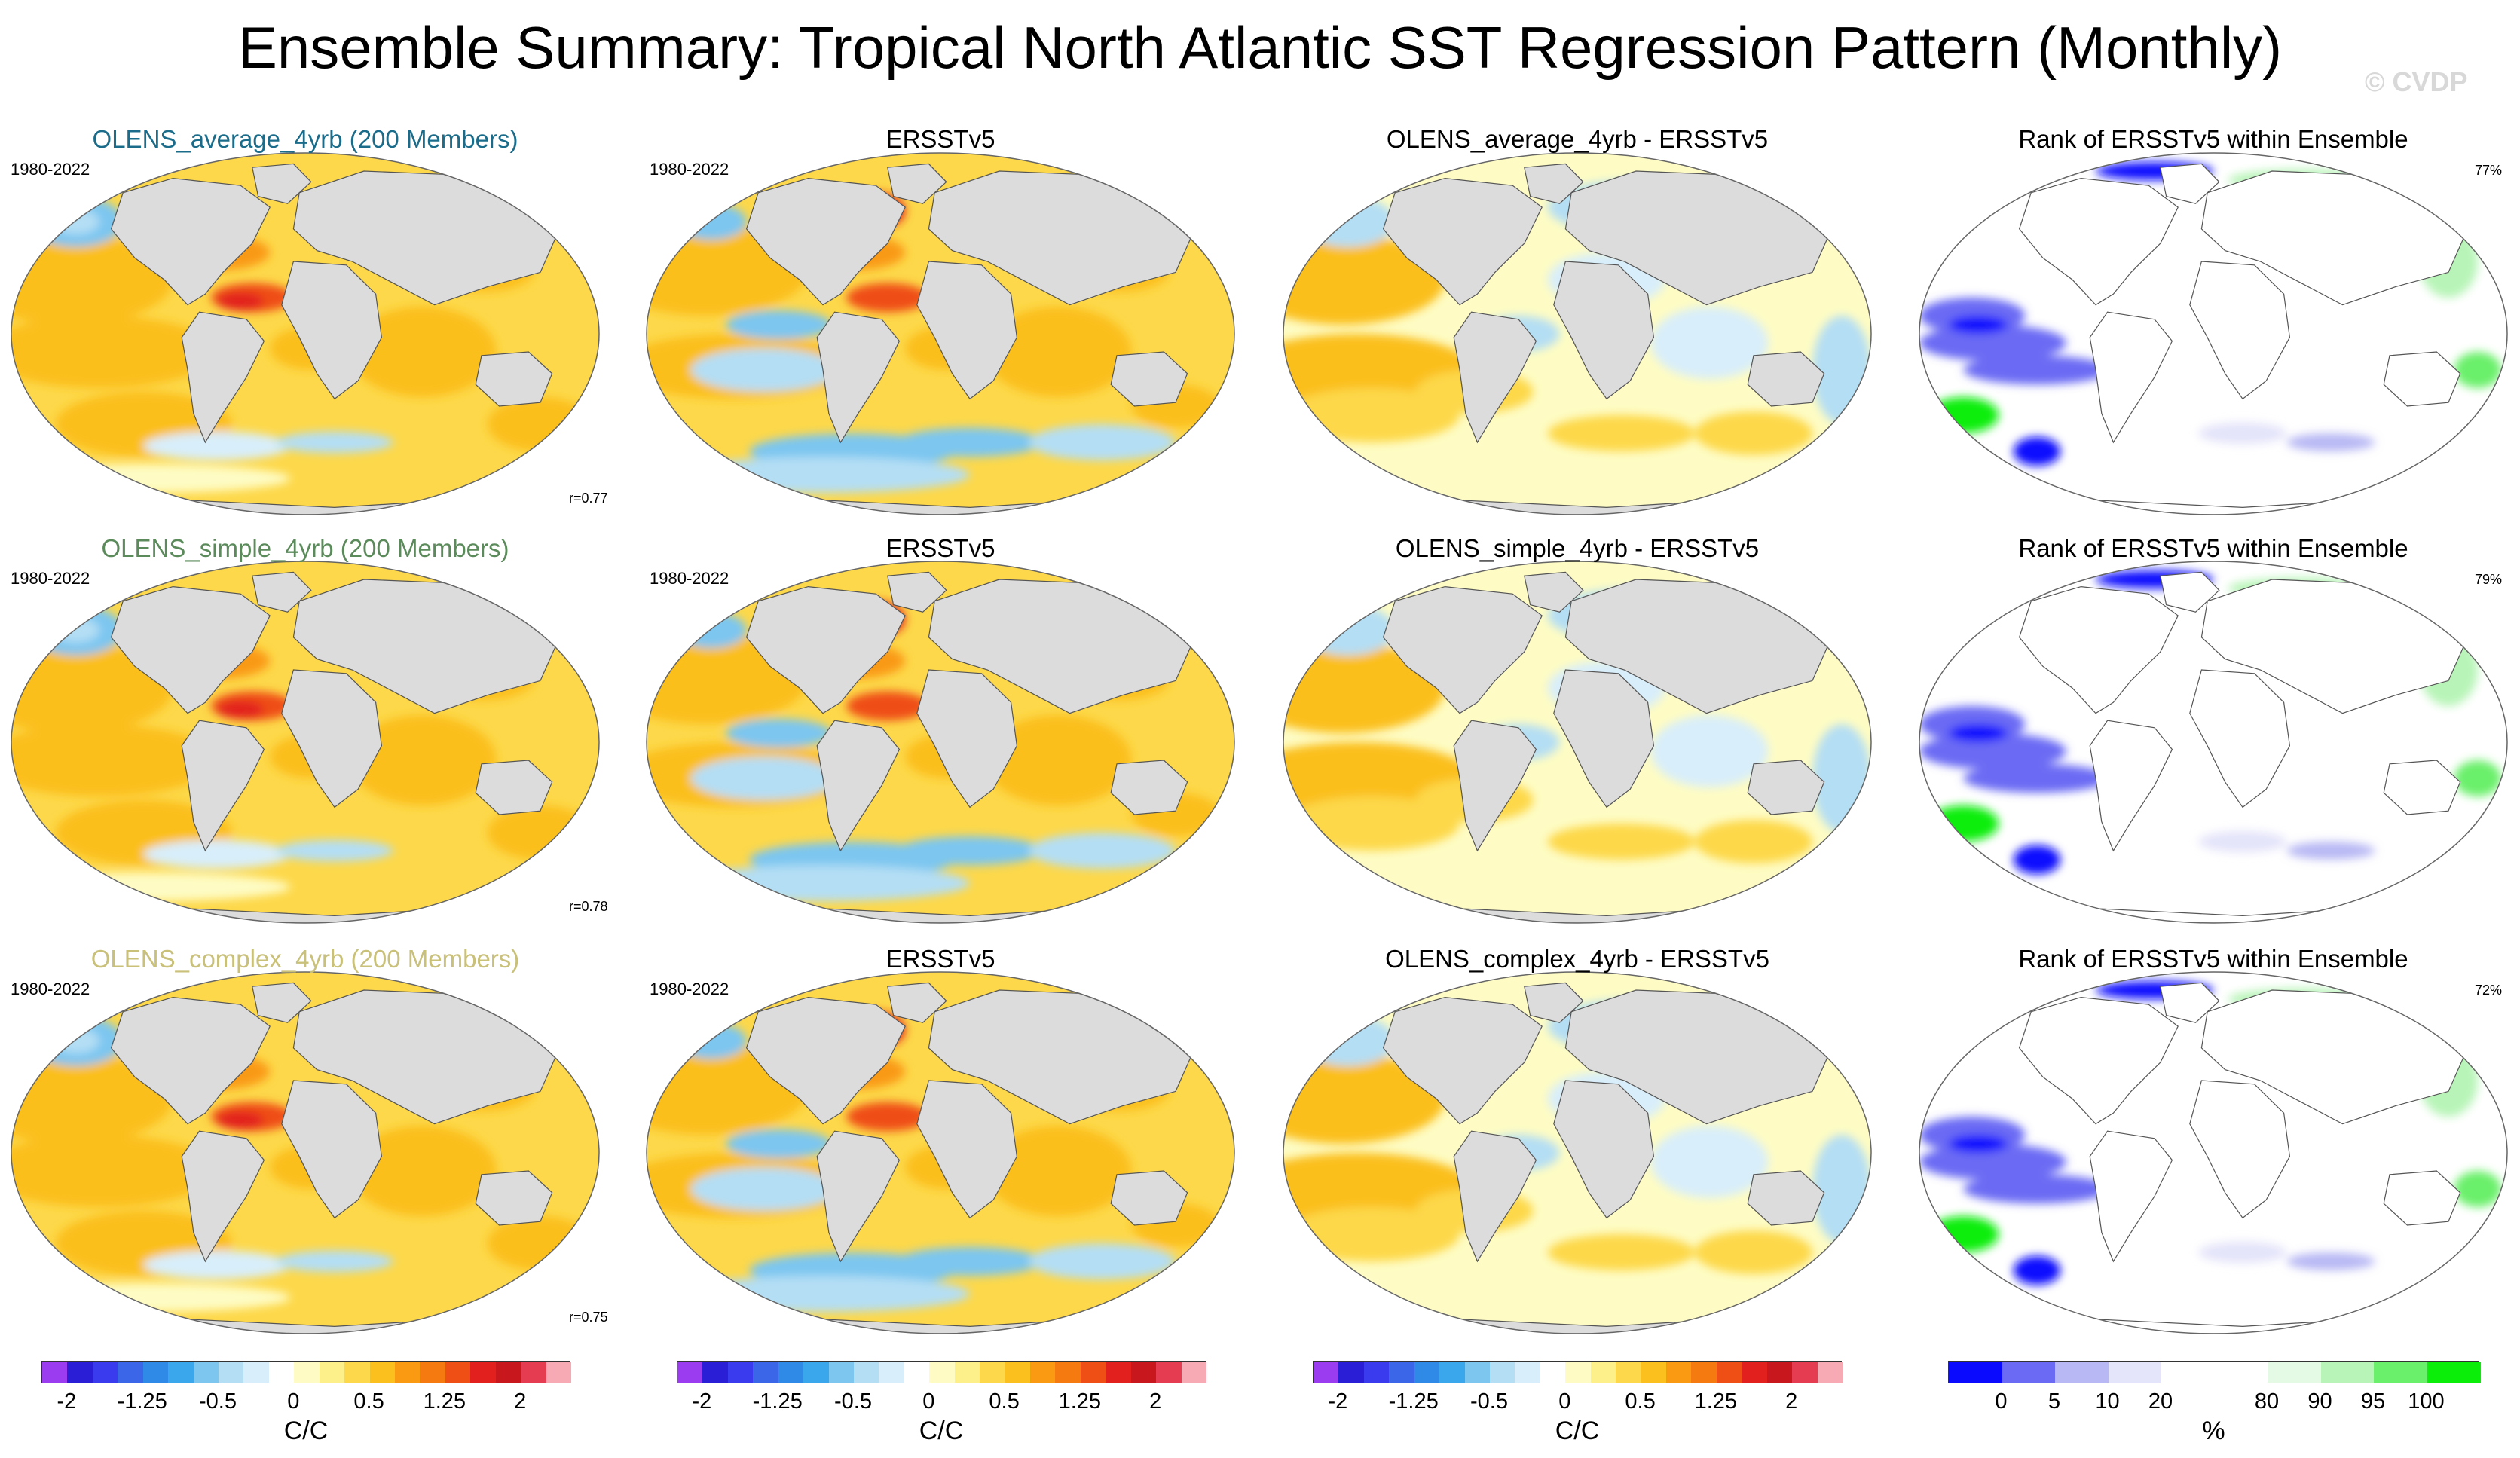 This screenshot has height=1458, width=2520. I want to click on map-panel-r0-c0, so click(305, 333).